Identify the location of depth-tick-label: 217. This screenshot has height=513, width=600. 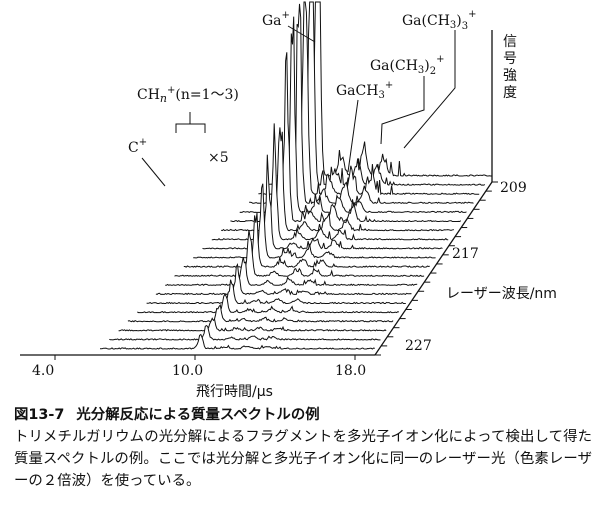
(465, 254).